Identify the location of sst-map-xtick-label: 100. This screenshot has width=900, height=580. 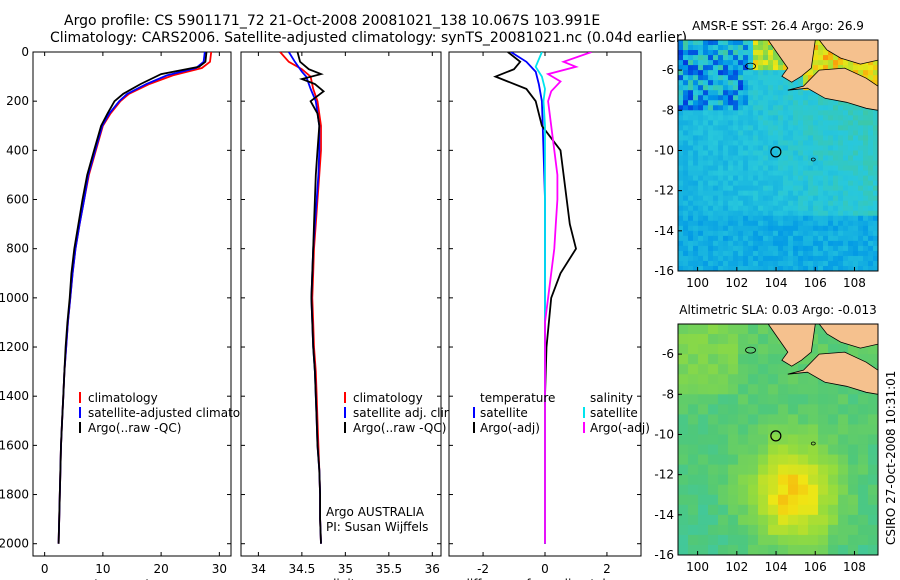
(697, 283).